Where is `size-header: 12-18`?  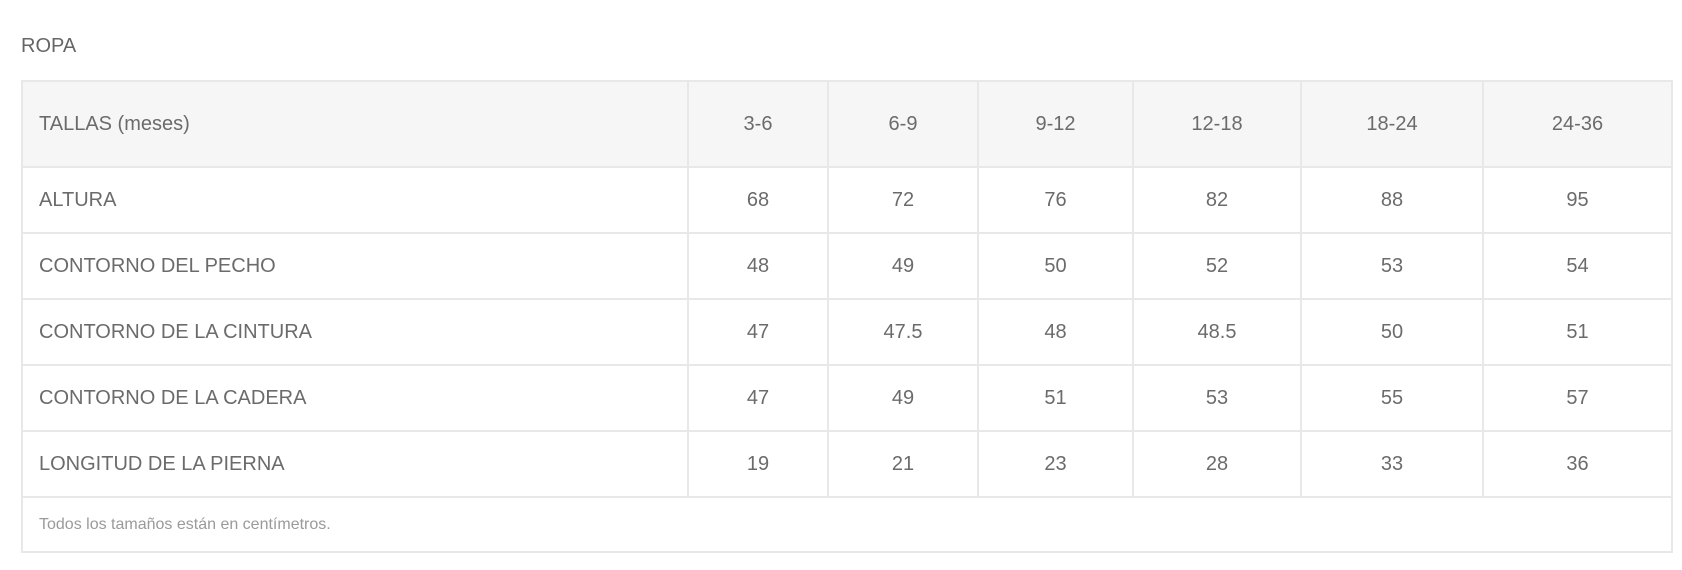 size-header: 12-18 is located at coordinates (1217, 124).